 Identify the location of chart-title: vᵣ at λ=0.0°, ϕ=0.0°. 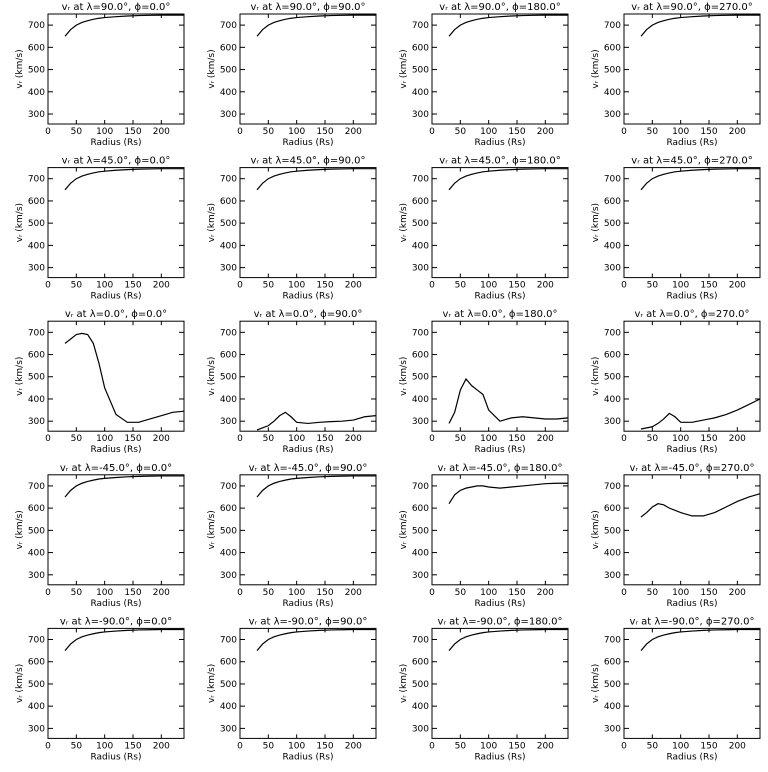
(116, 314).